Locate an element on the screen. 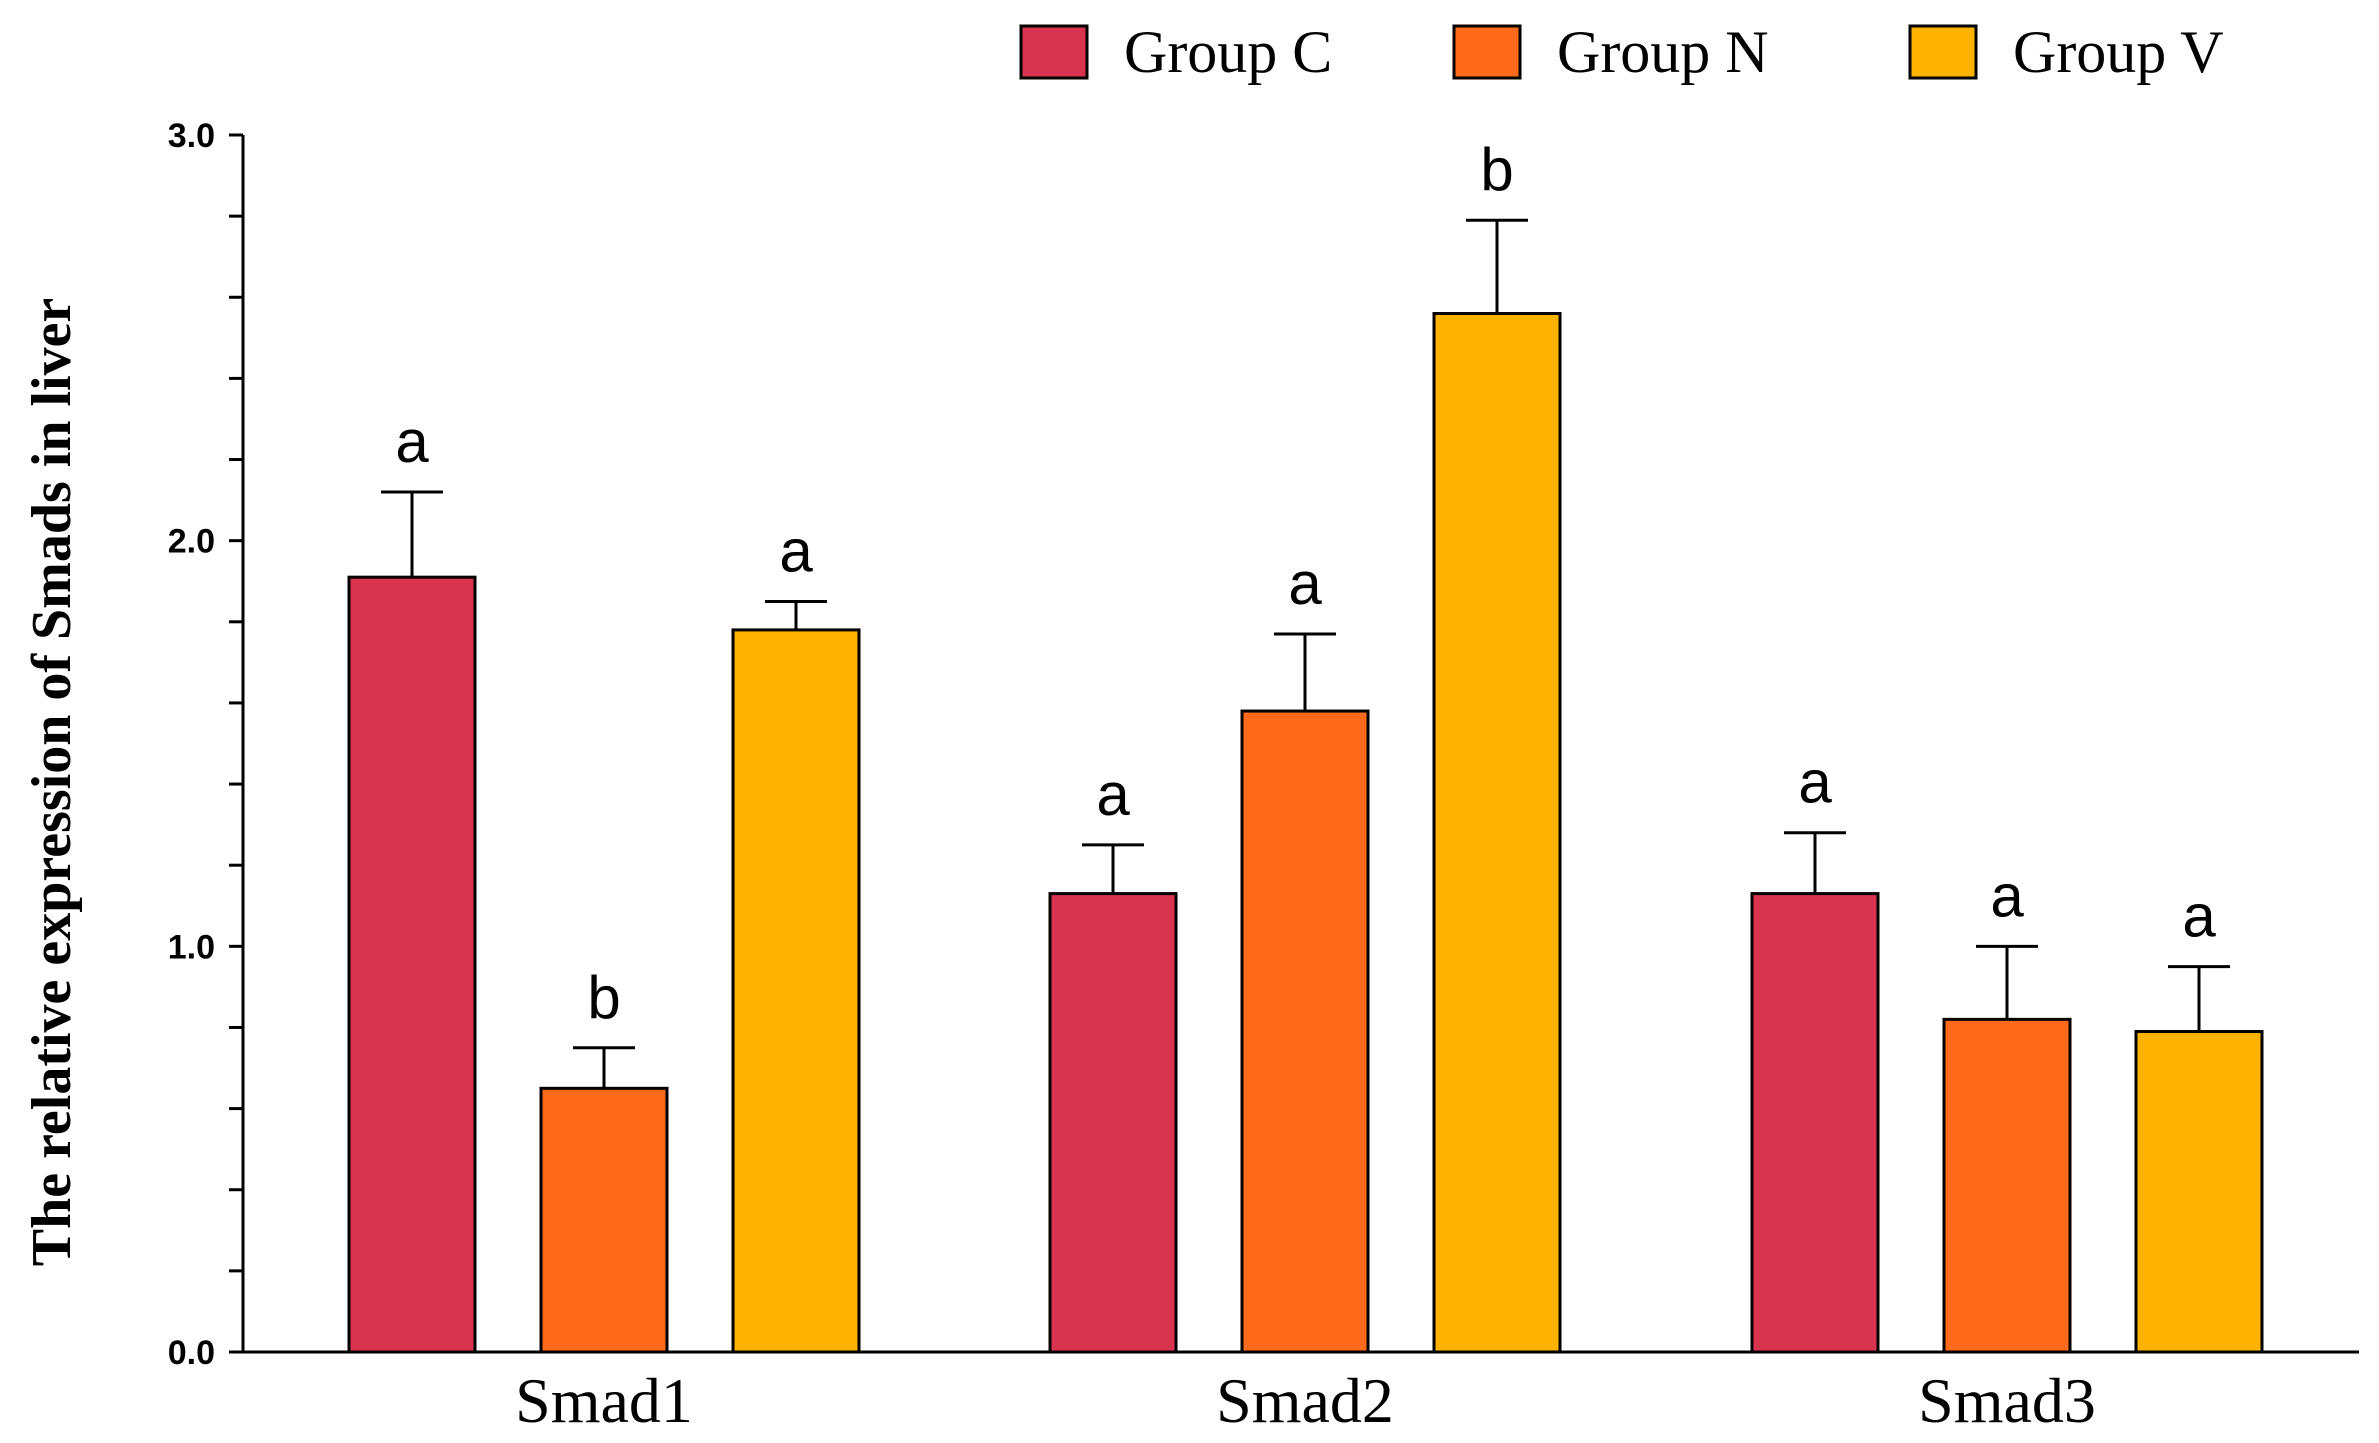 This screenshot has width=2379, height=1443. bar-group-smad3-group-n: a is located at coordinates (2007, 1108).